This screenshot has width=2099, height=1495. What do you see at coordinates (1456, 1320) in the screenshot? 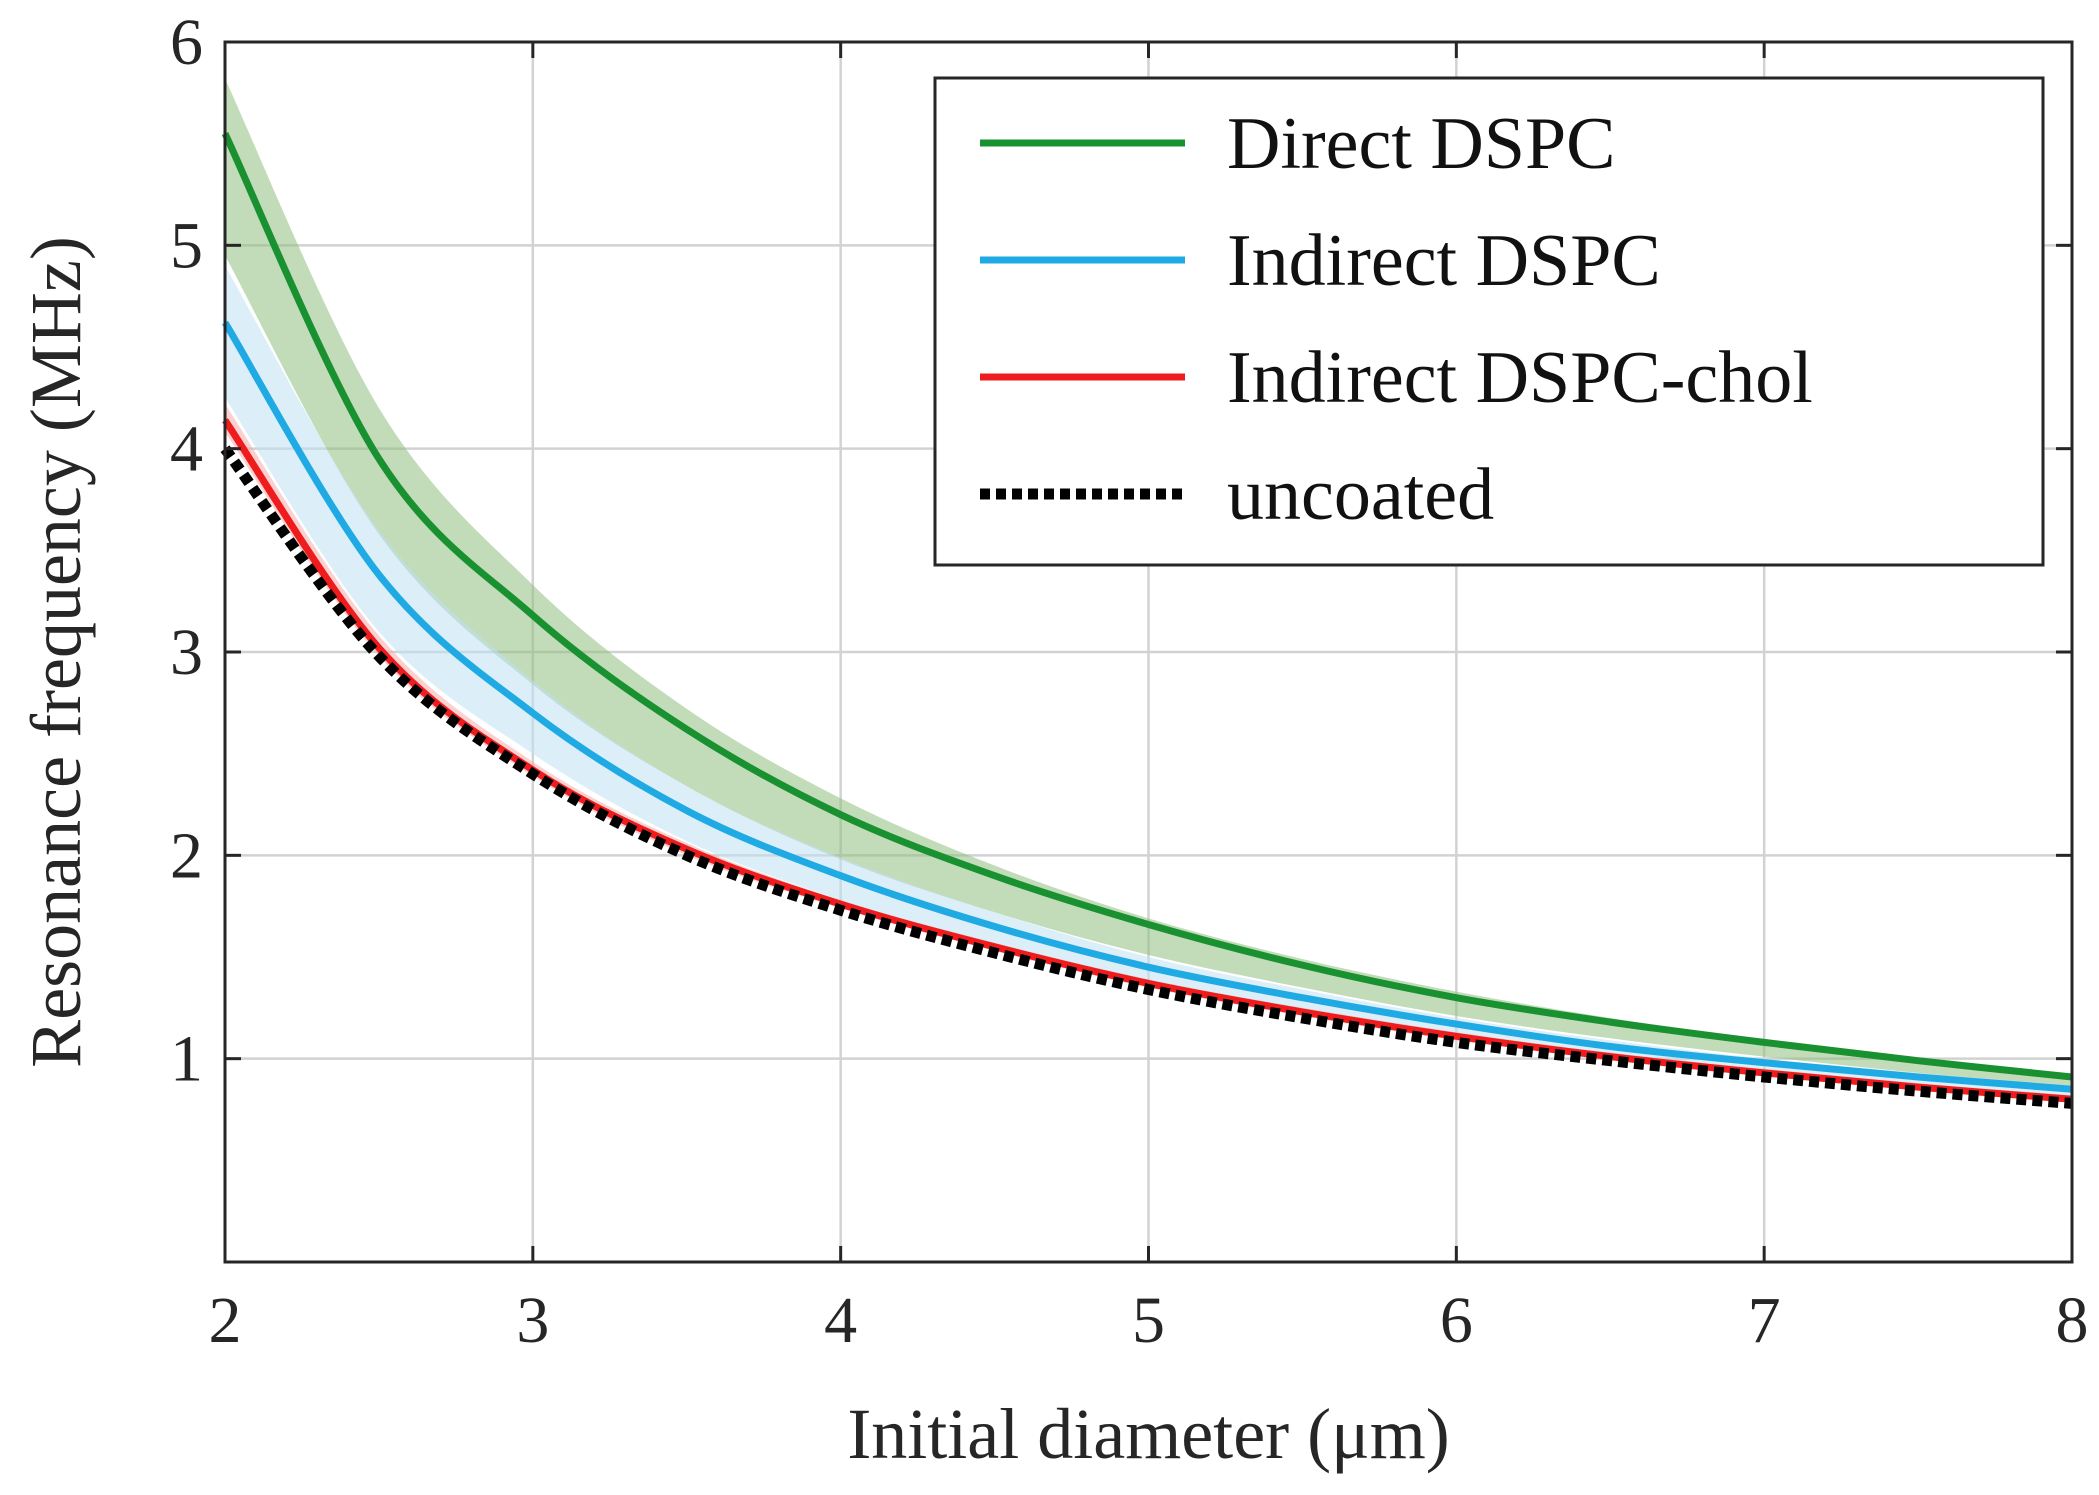
I see `x-tick-label: 6` at bounding box center [1456, 1320].